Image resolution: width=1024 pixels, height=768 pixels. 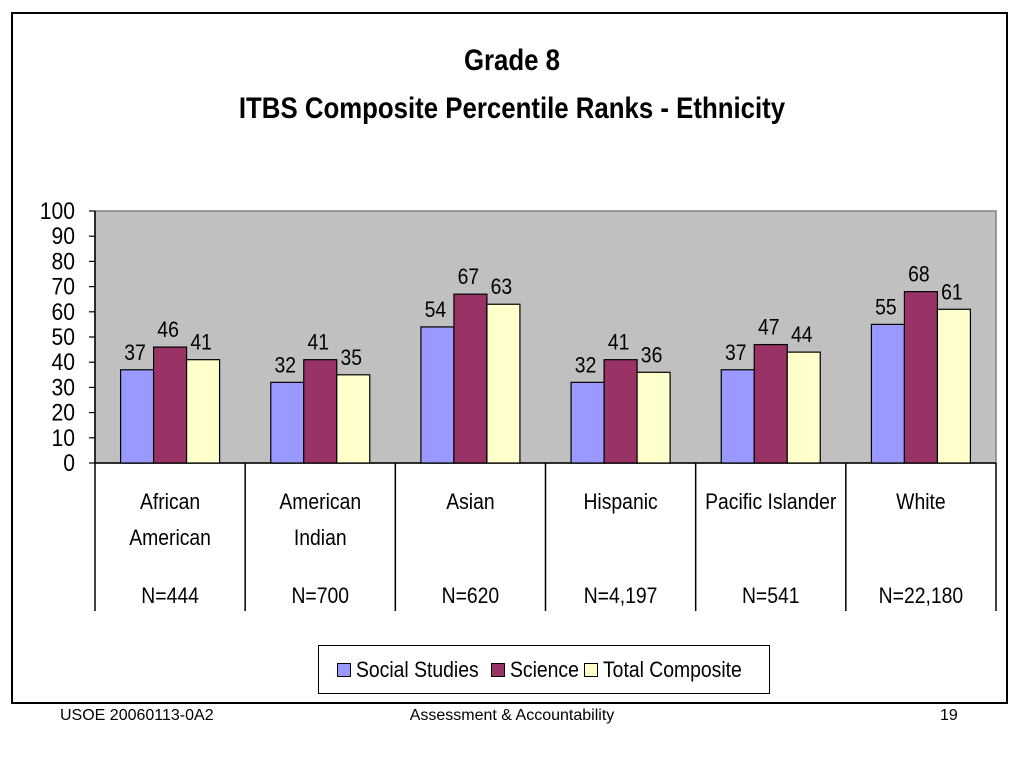 What do you see at coordinates (351, 358) in the screenshot?
I see `data-label-2-1: 35` at bounding box center [351, 358].